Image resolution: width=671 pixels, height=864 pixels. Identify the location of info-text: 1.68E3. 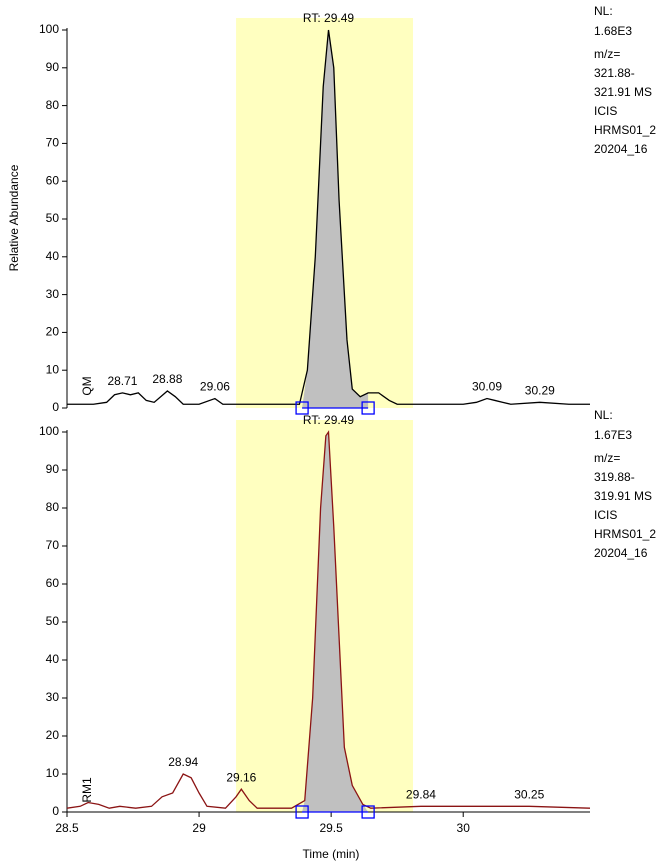
(613, 31).